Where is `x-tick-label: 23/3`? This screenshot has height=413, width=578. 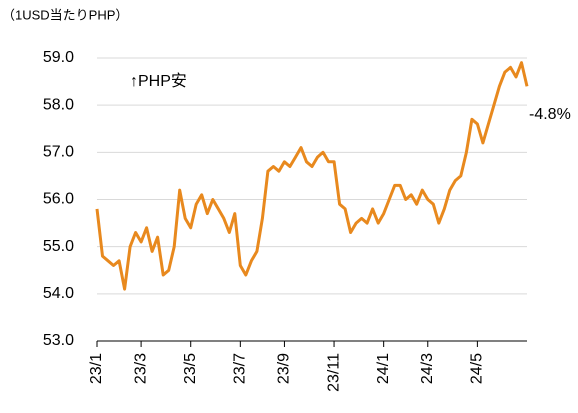 x-tick-label: 23/3 is located at coordinates (140, 368).